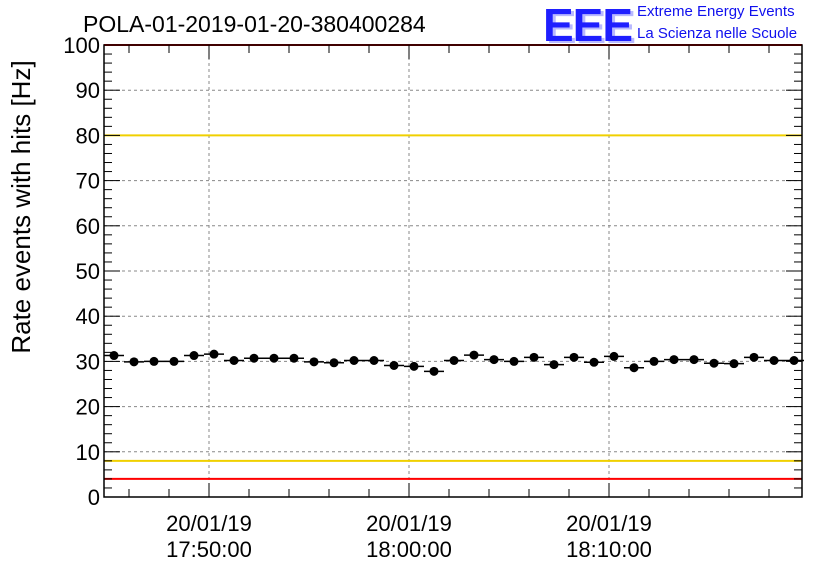  I want to click on y-tick-label: 50, so click(88, 271).